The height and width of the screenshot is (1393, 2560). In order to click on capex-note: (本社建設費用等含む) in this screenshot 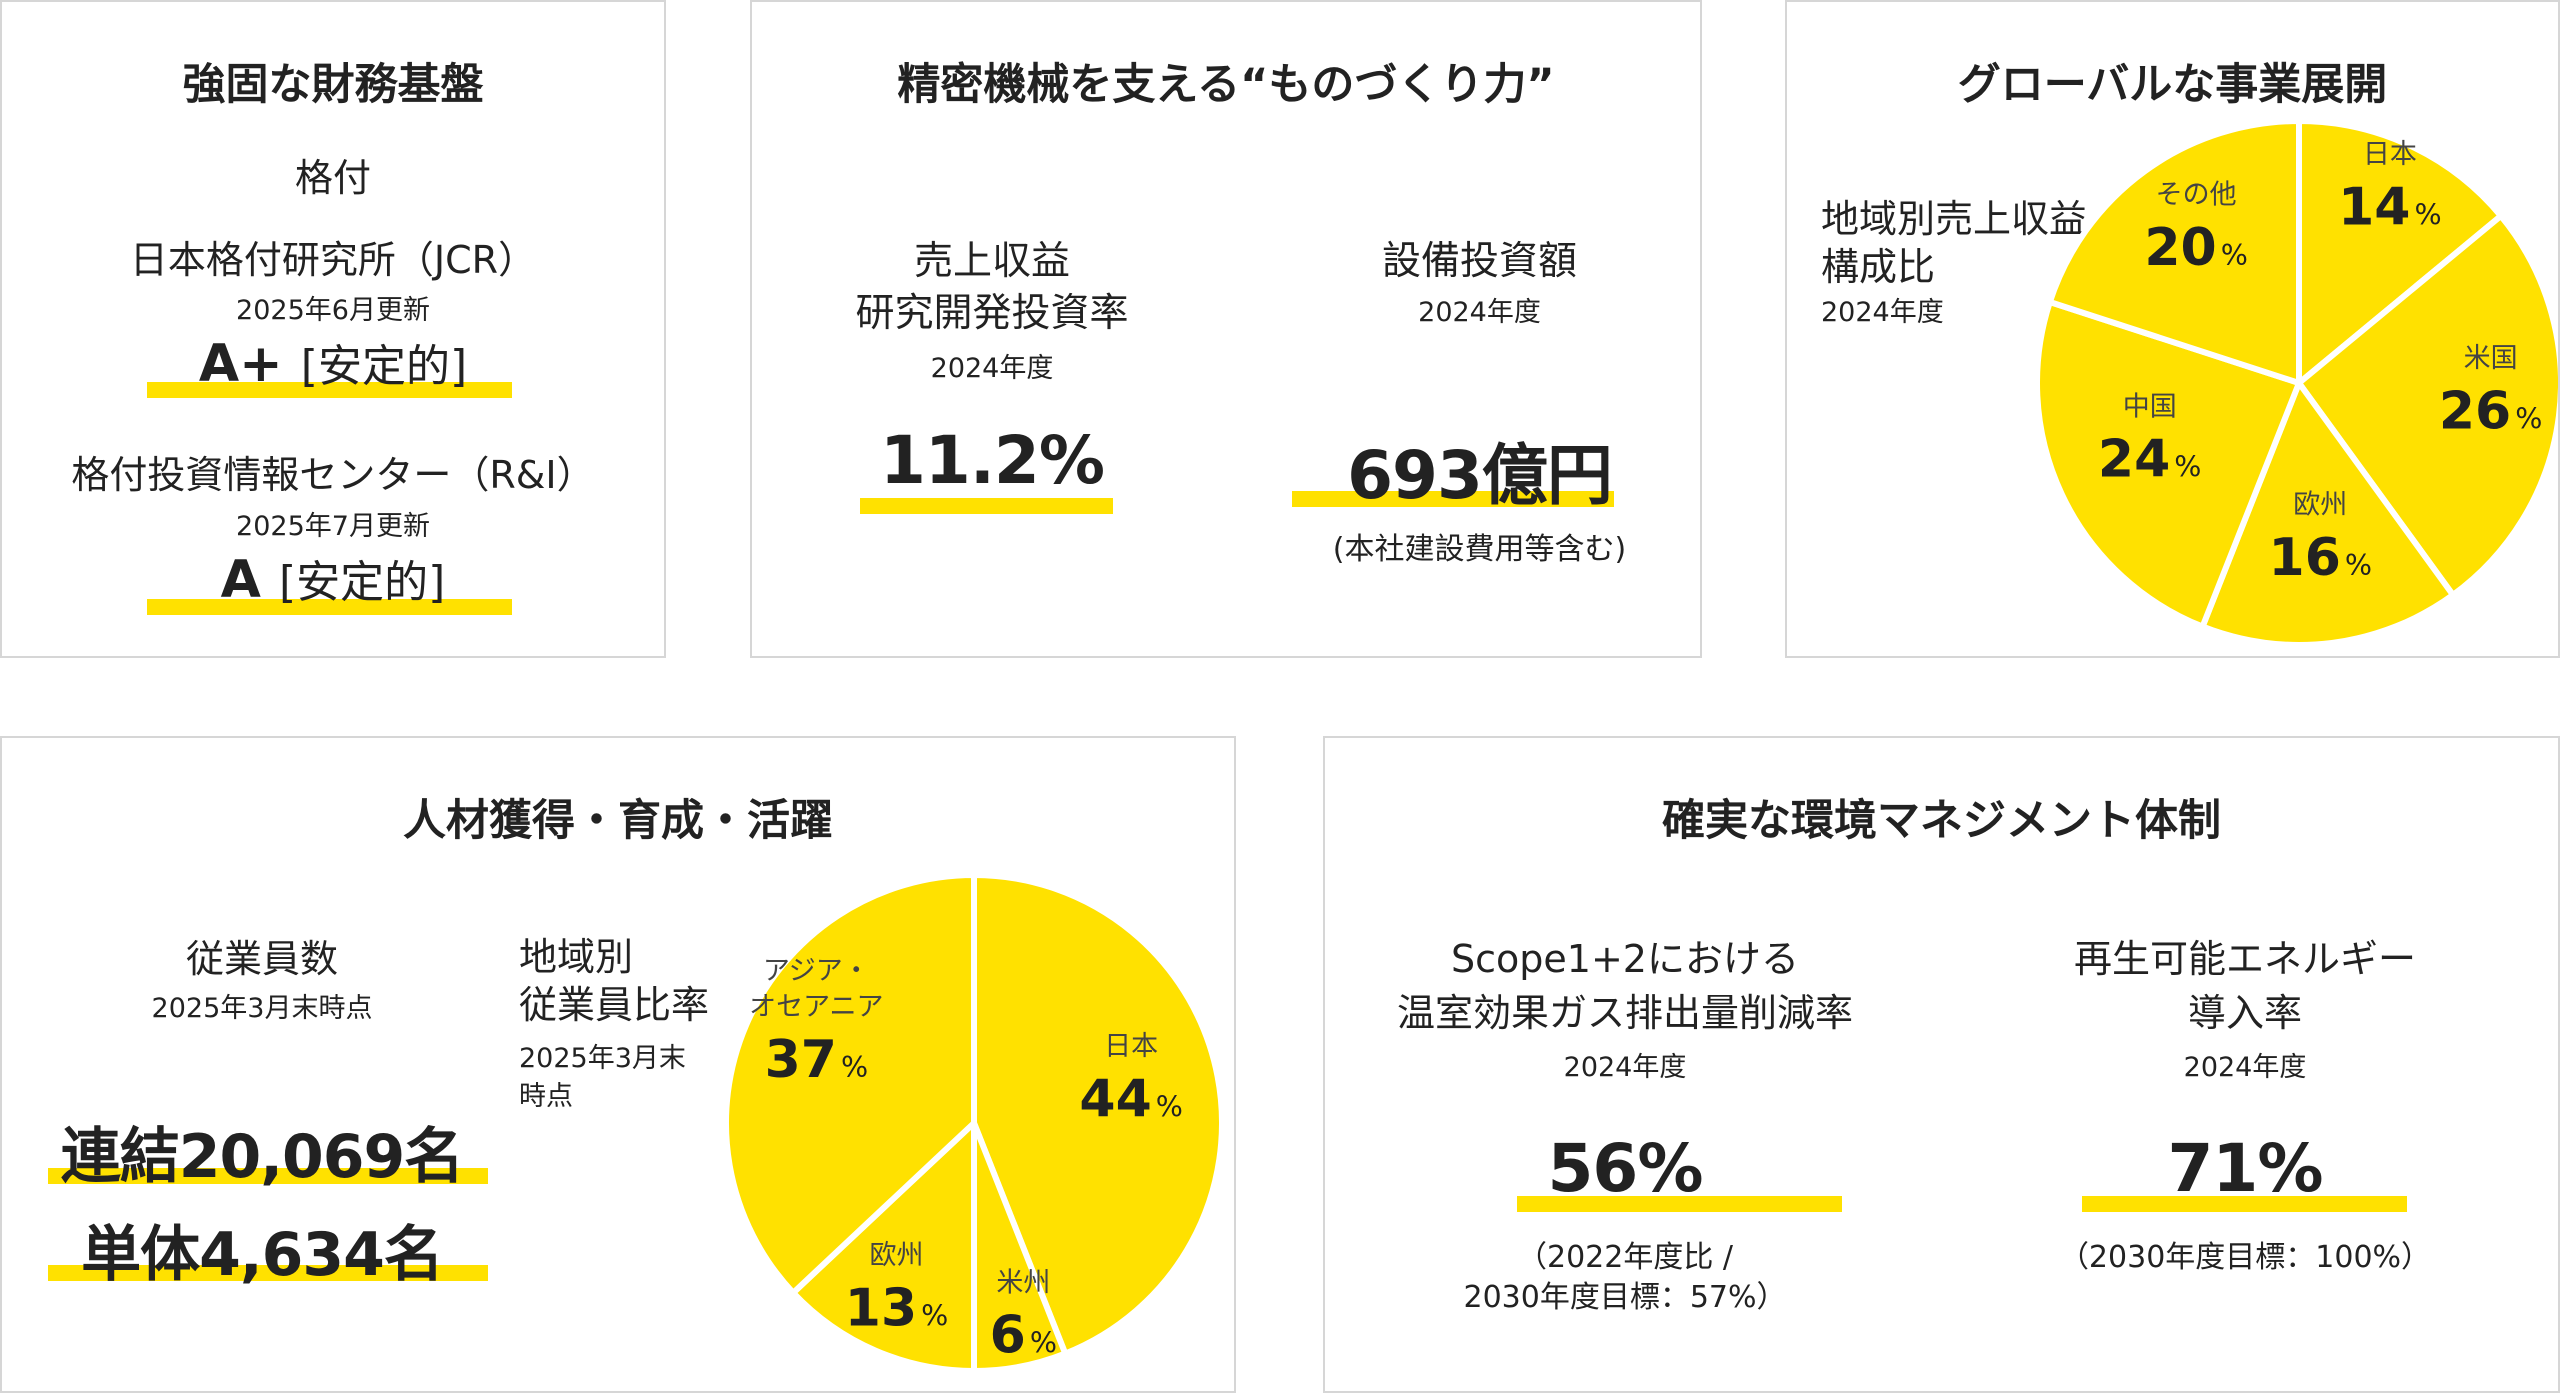, I will do `click(1479, 549)`.